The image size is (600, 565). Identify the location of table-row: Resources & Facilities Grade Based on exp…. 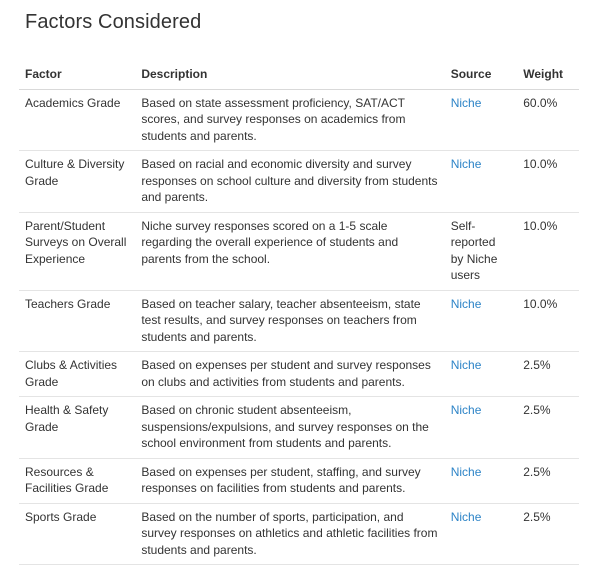
(299, 480).